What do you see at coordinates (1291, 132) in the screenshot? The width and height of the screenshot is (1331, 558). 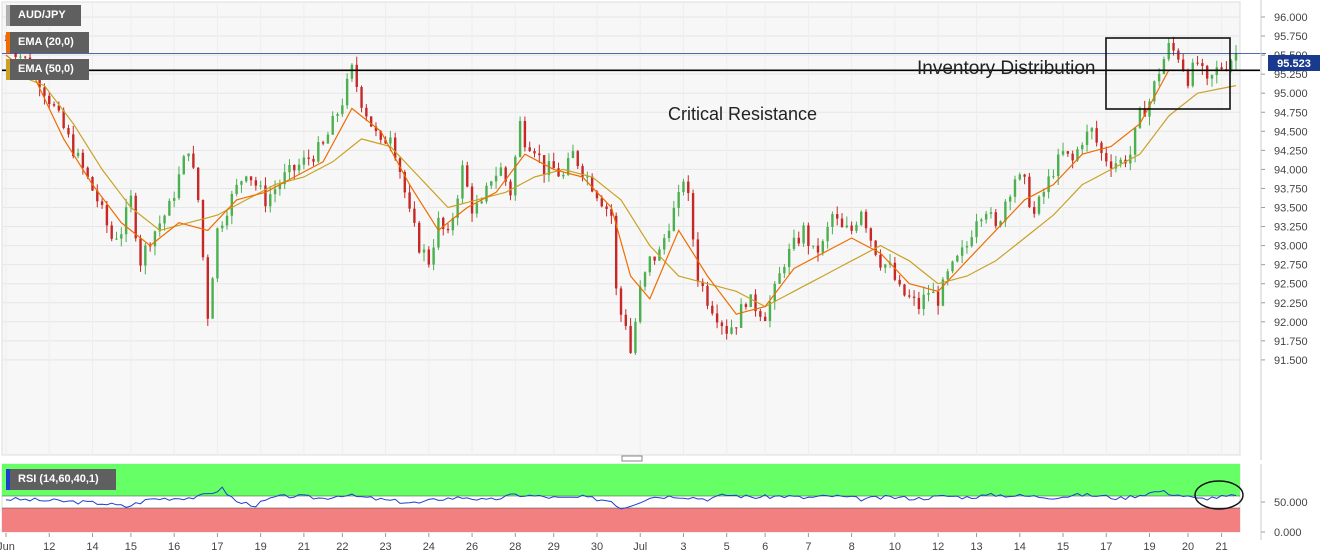 I see `y-tick-label: 94.500` at bounding box center [1291, 132].